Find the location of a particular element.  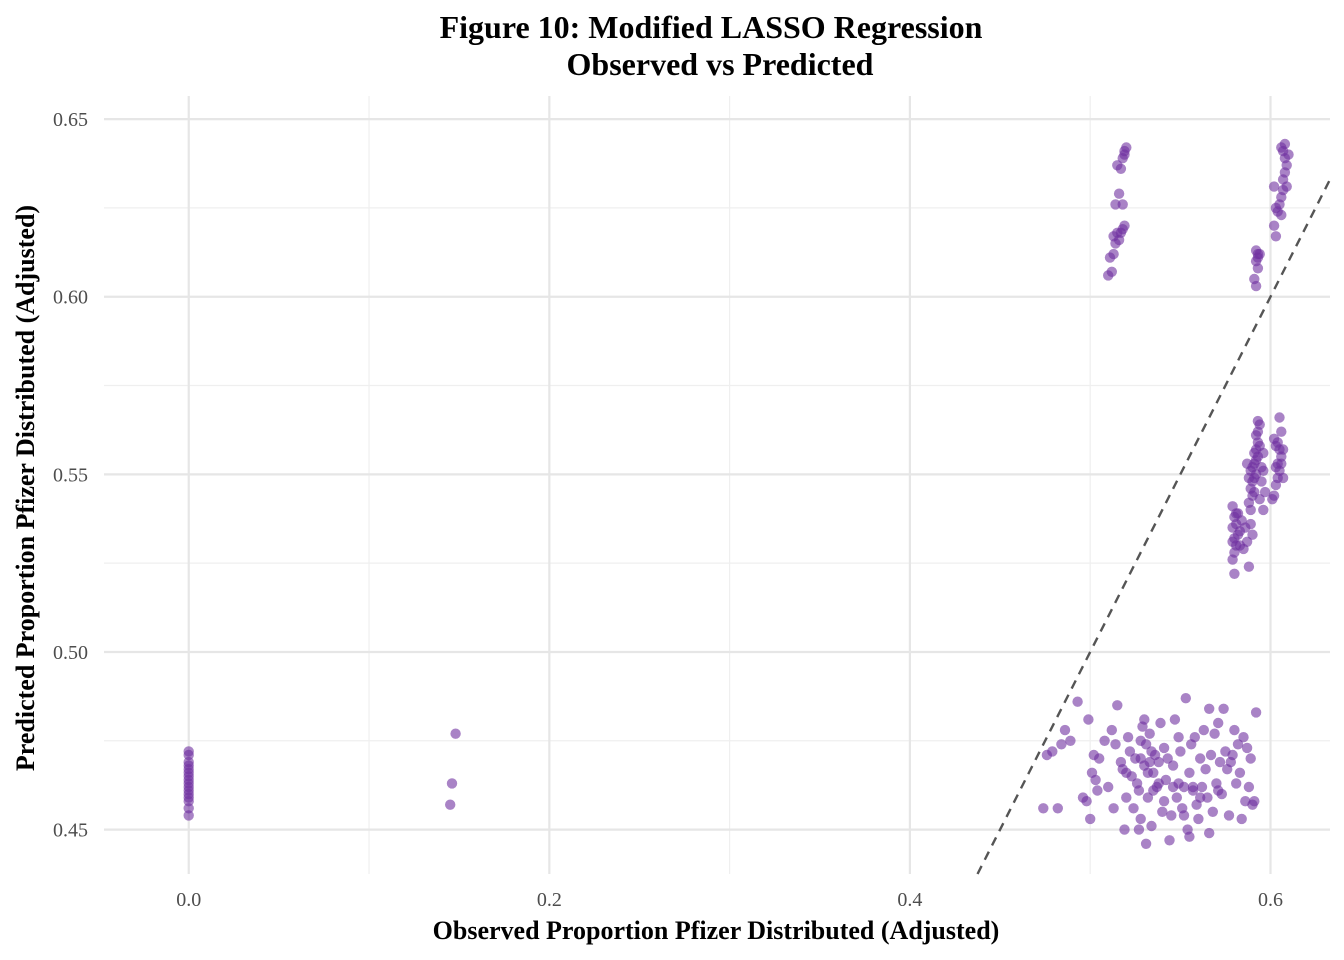

x-axis-ticks: 0.0 0.2 0.4 0.6 is located at coordinates (729, 900).